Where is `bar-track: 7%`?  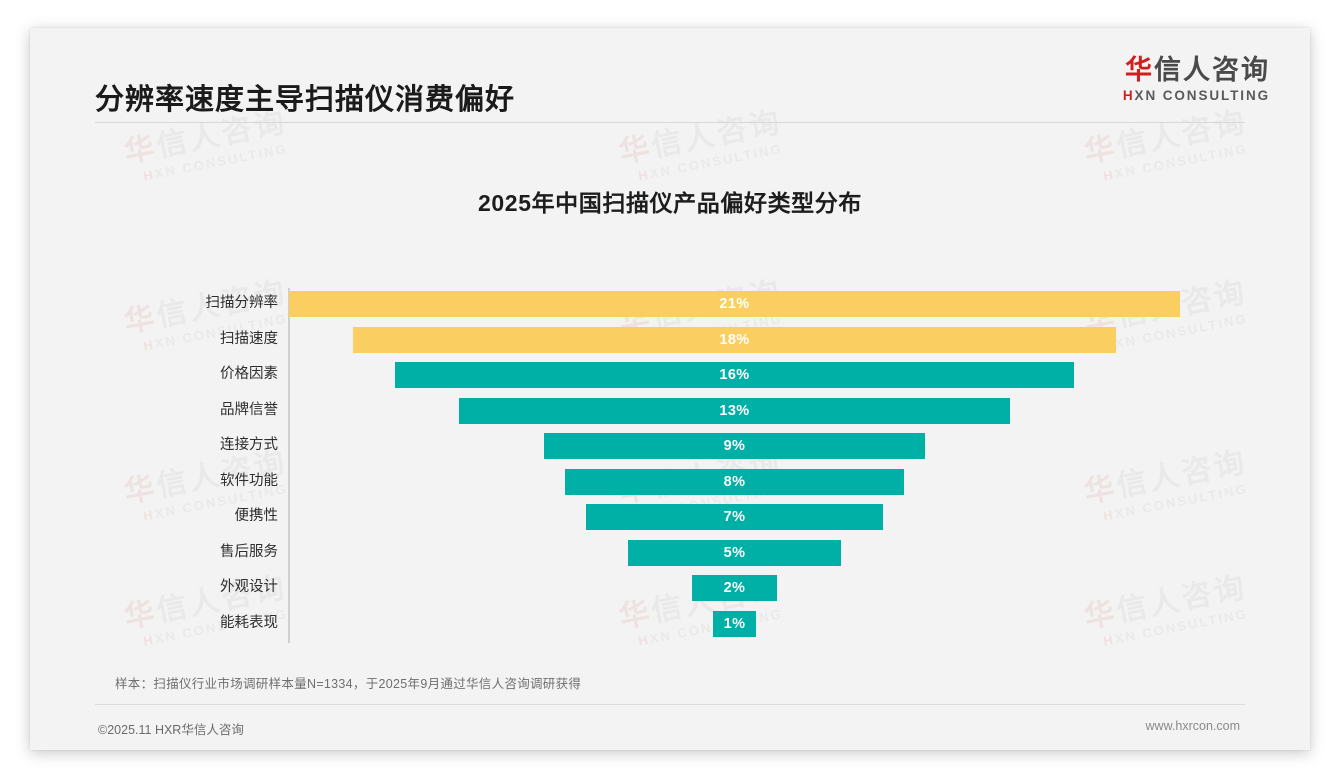 bar-track: 7% is located at coordinates (734, 517).